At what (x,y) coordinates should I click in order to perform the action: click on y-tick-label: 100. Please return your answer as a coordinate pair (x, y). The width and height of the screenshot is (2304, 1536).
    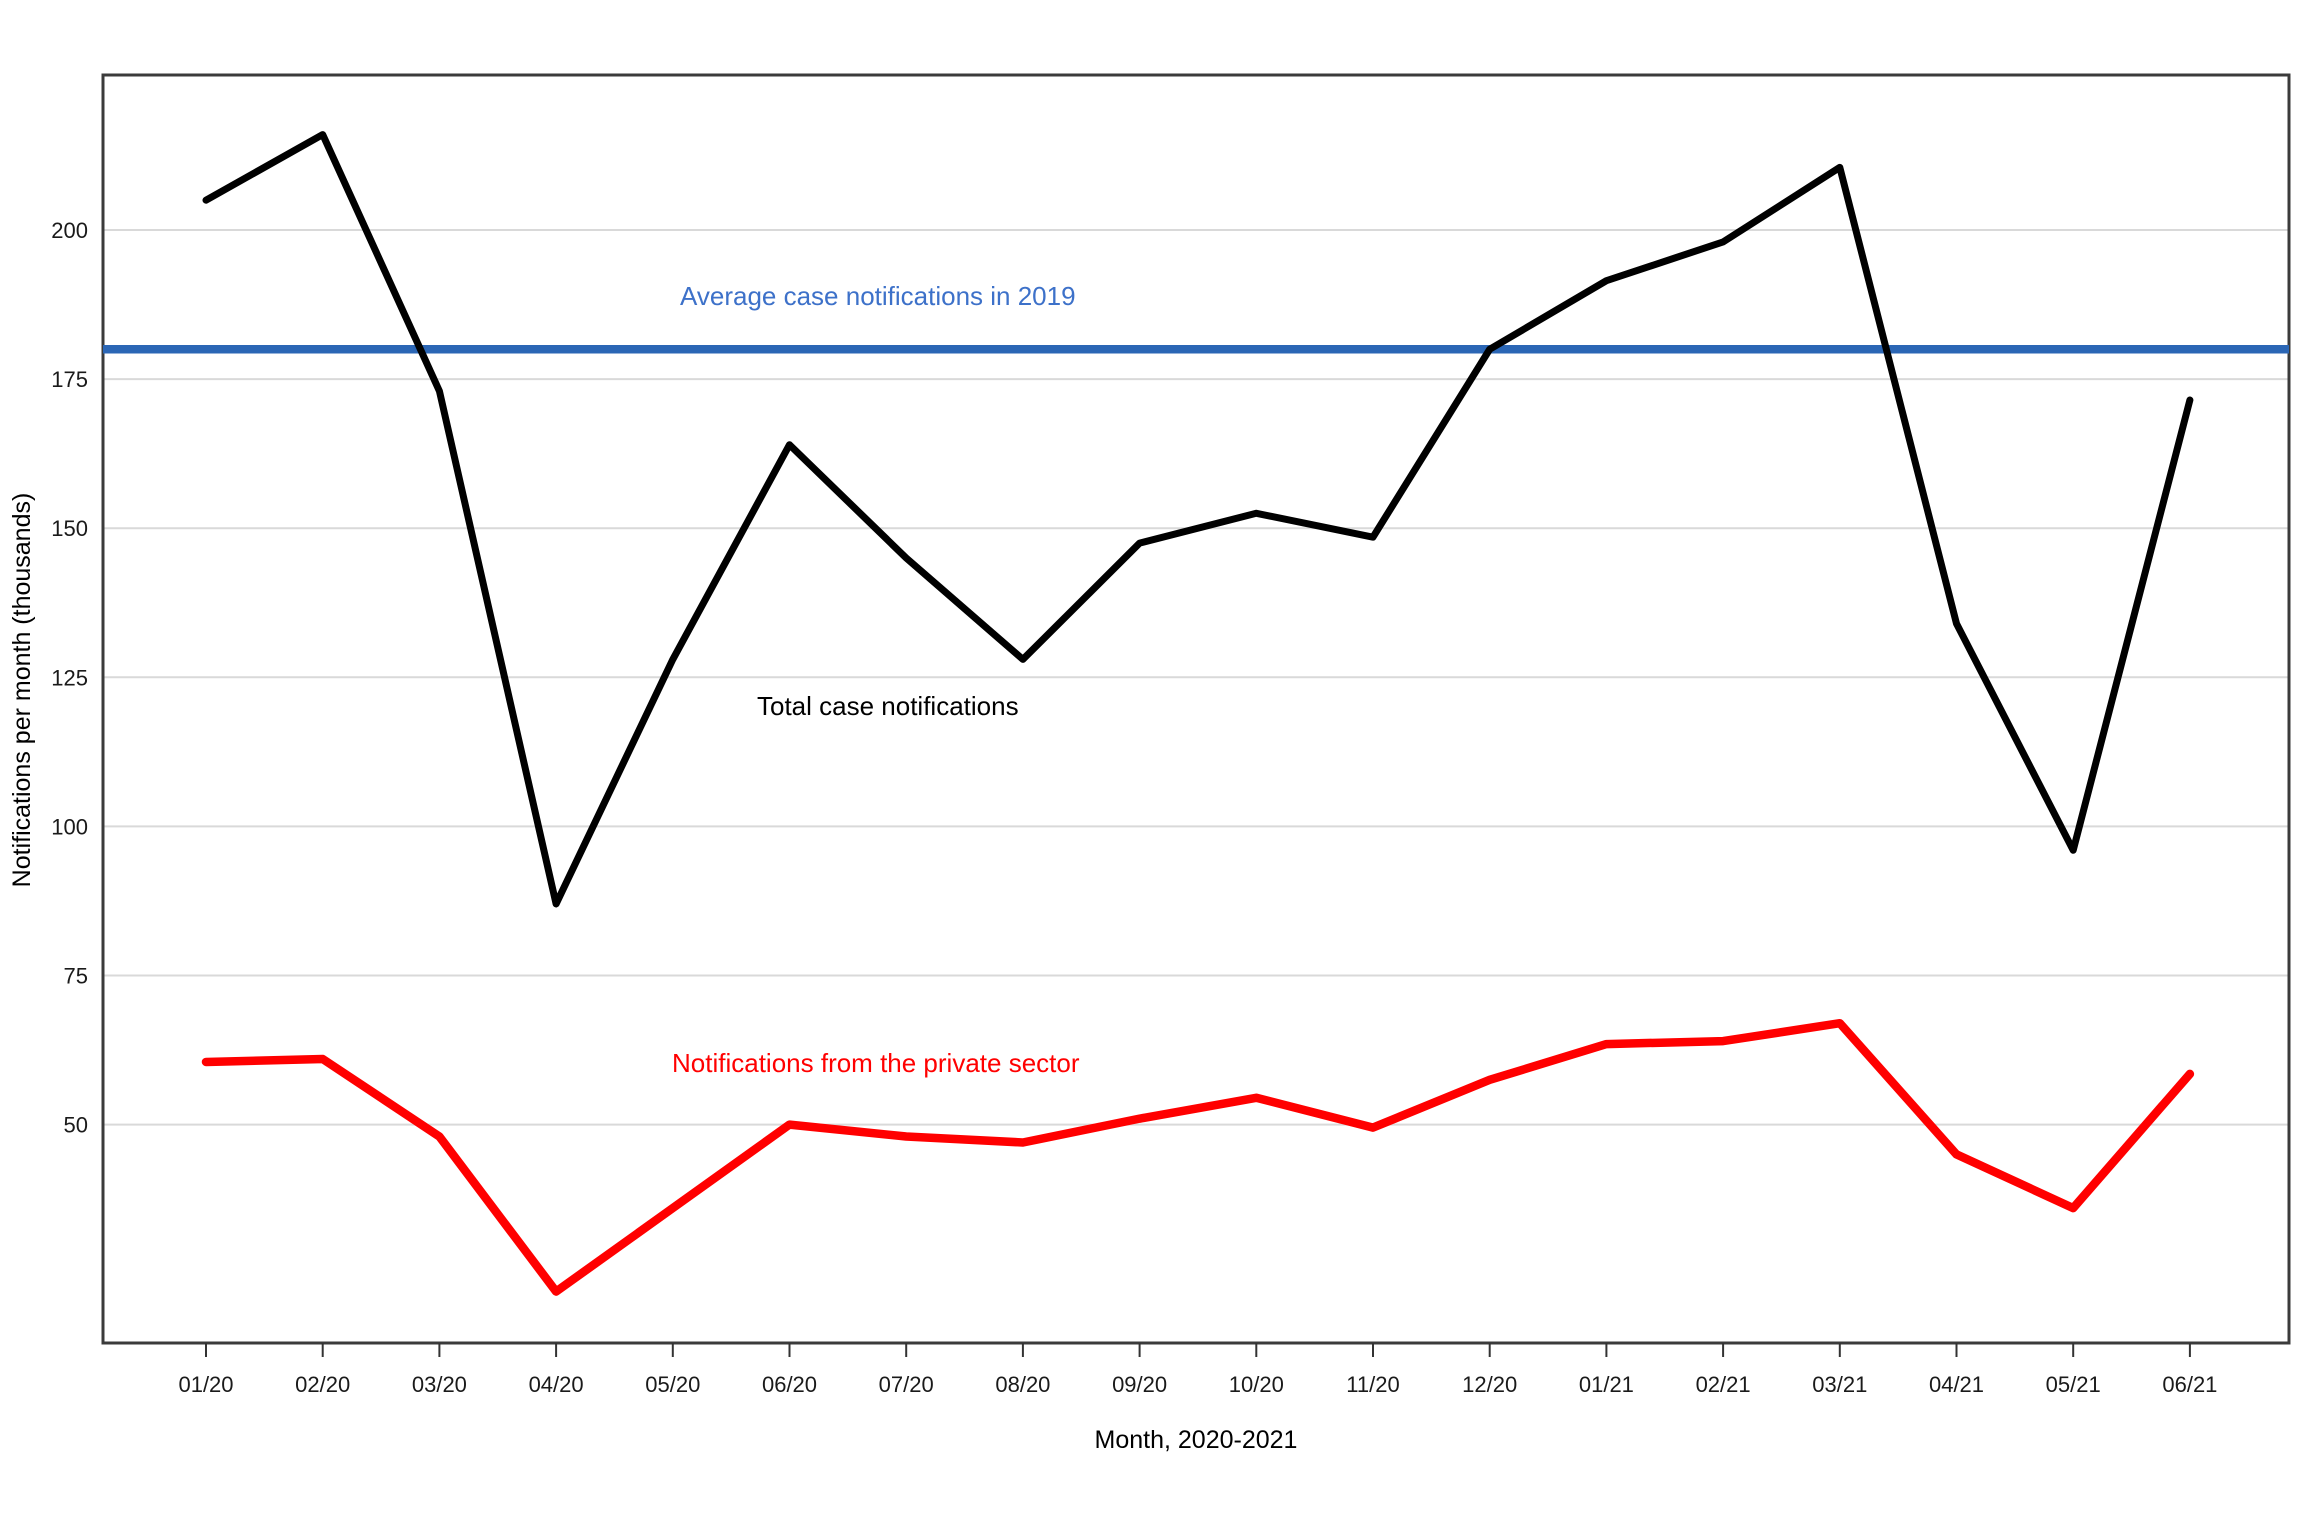
    Looking at the image, I should click on (69, 826).